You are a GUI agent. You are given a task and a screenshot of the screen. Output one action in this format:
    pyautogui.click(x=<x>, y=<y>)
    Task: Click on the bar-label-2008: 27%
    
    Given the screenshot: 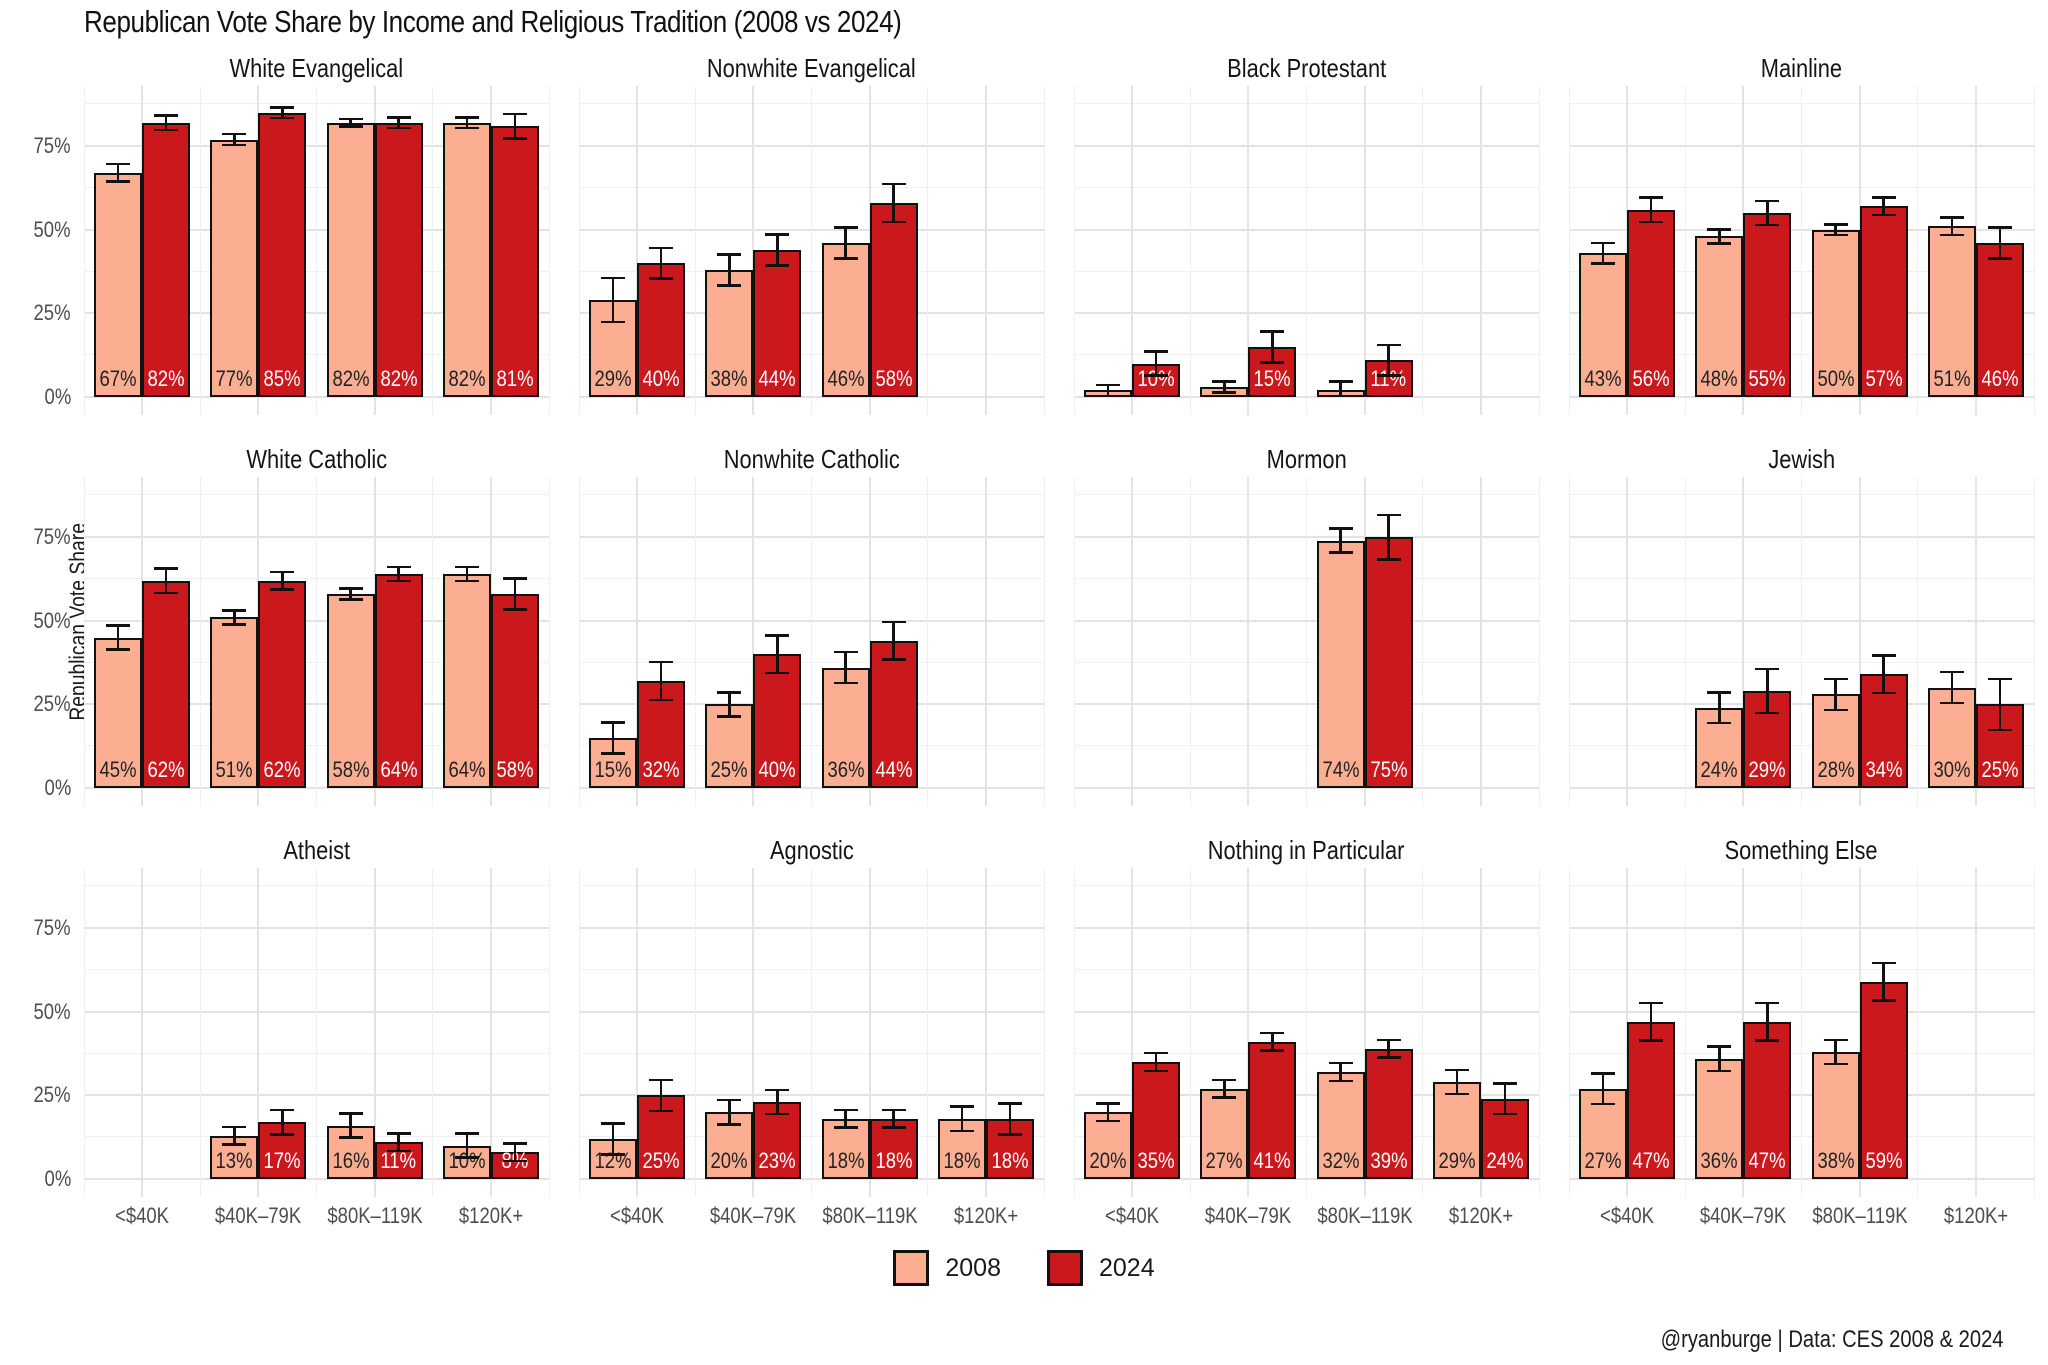 What is the action you would take?
    pyautogui.click(x=1603, y=1161)
    